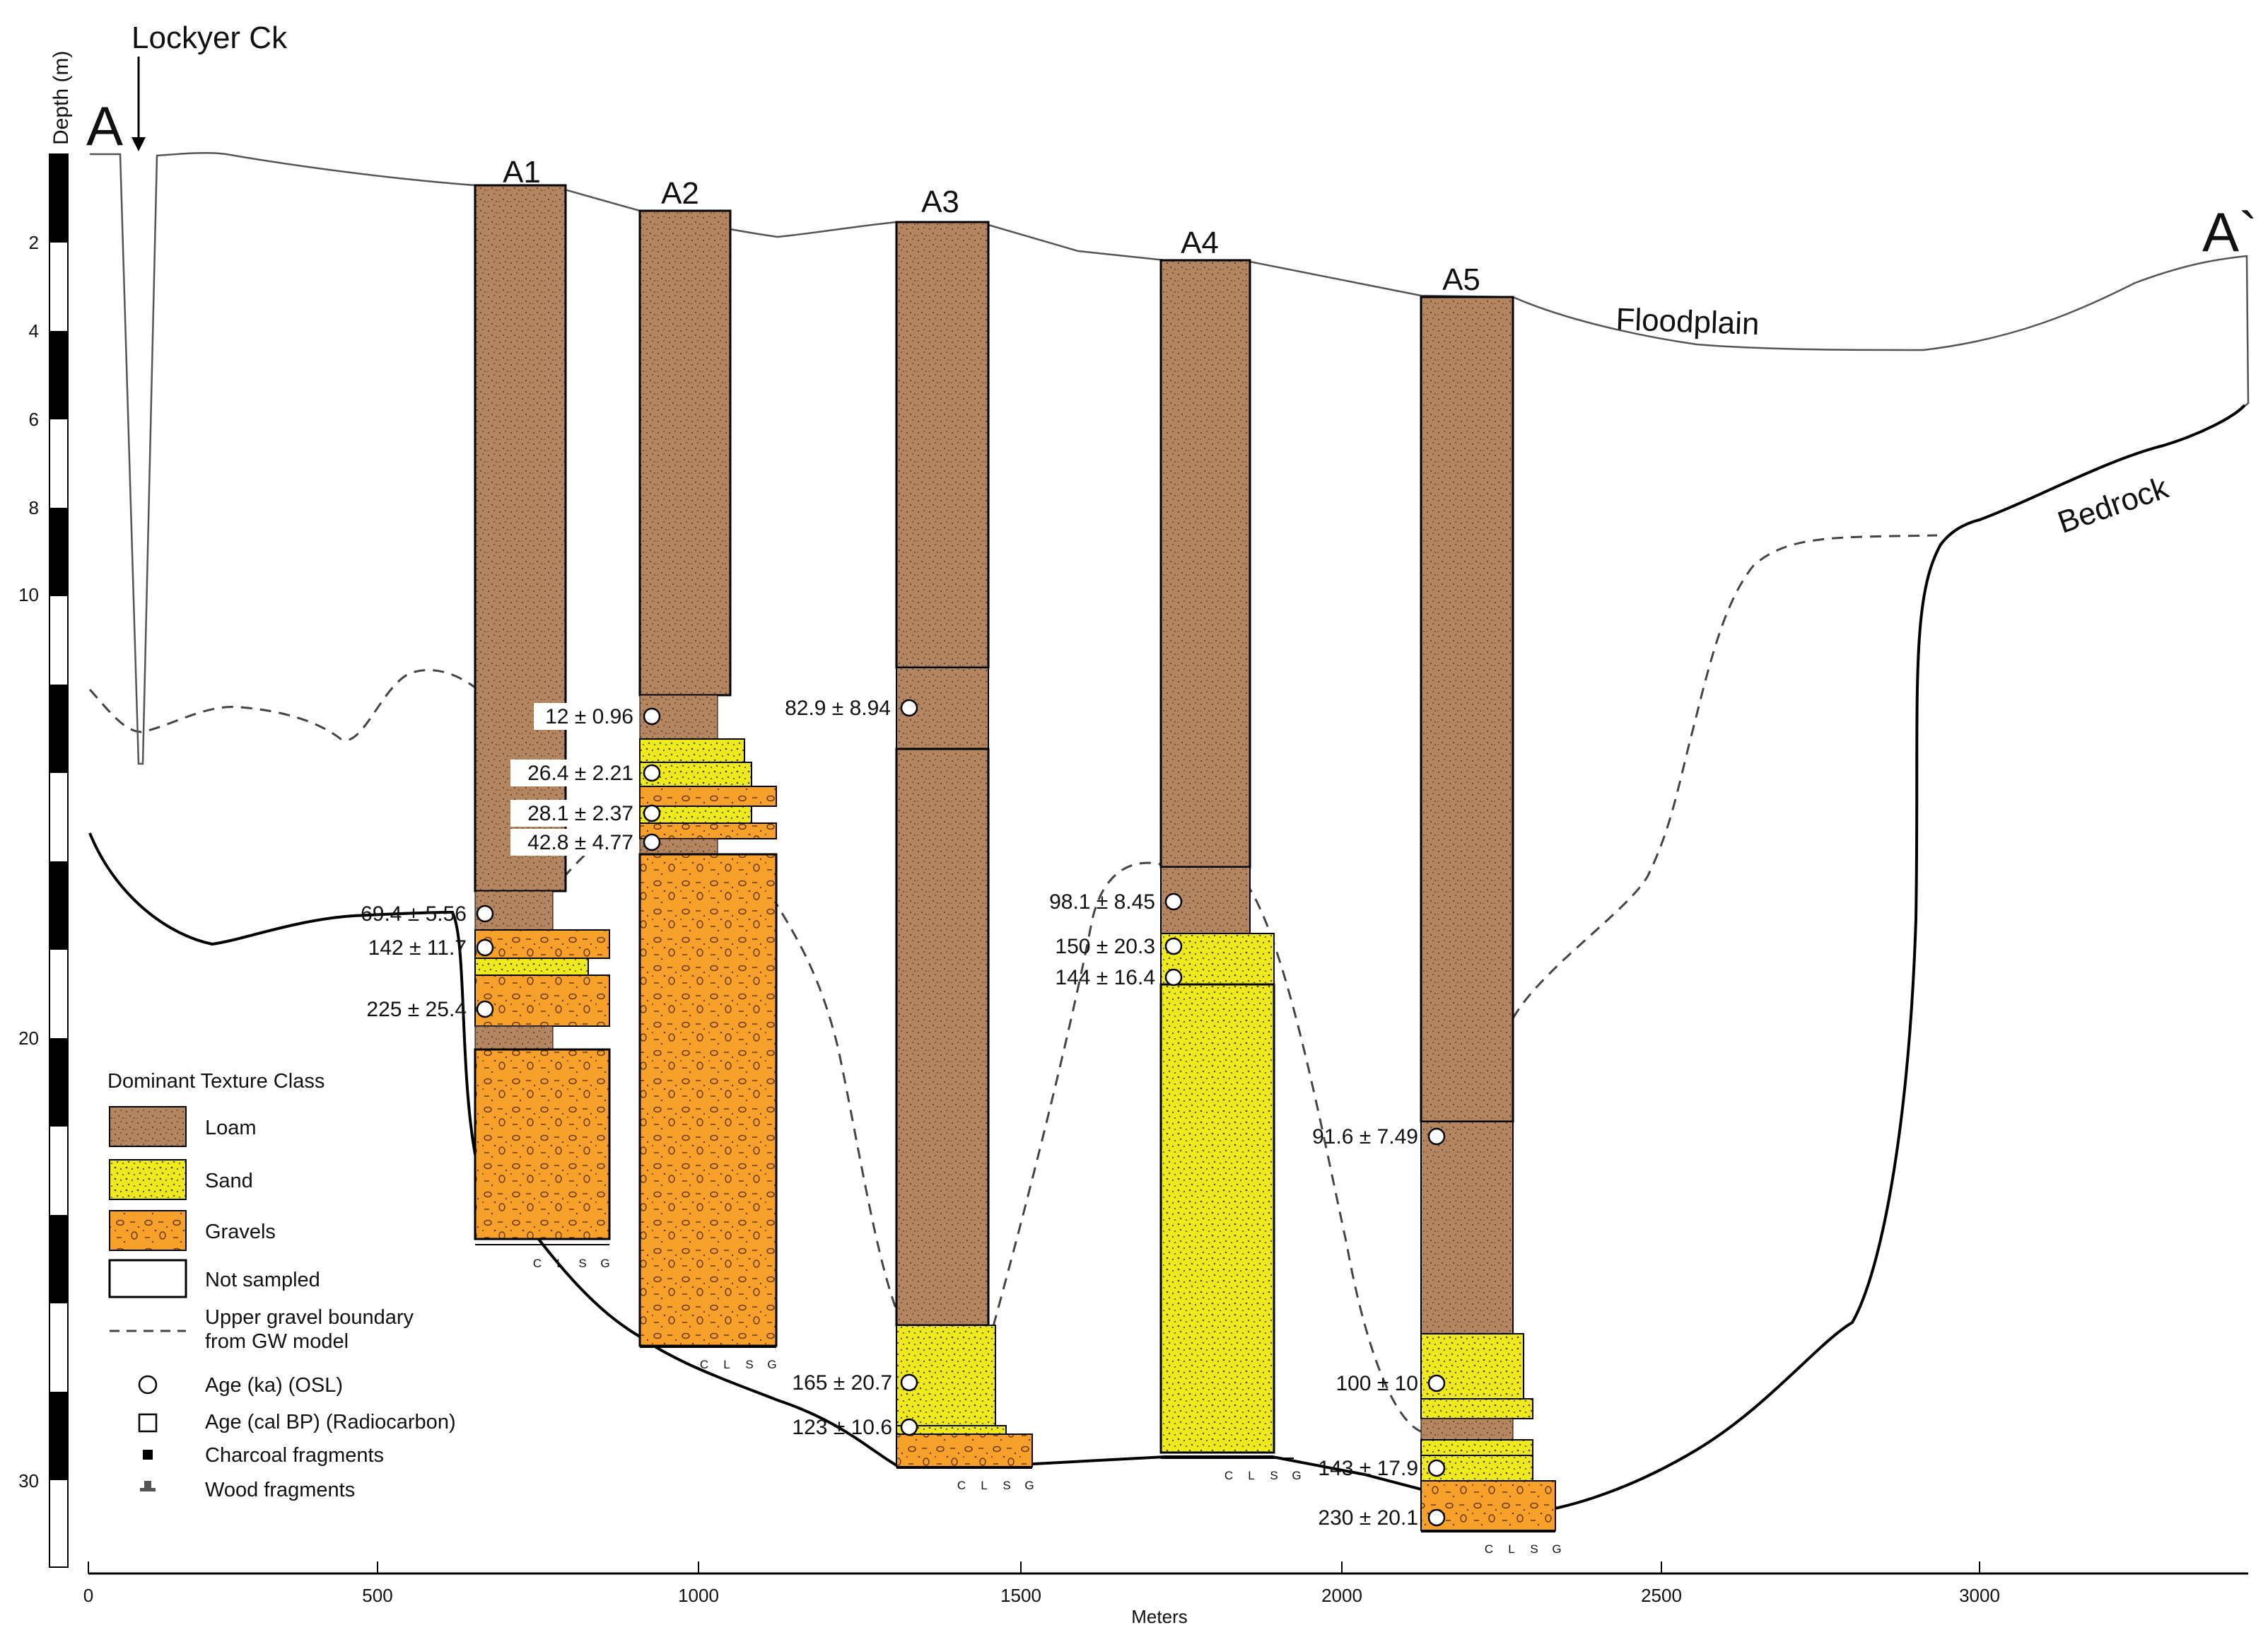 This screenshot has width=2268, height=1652. Describe the element at coordinates (59, 860) in the screenshot. I see `depth-scale` at that location.